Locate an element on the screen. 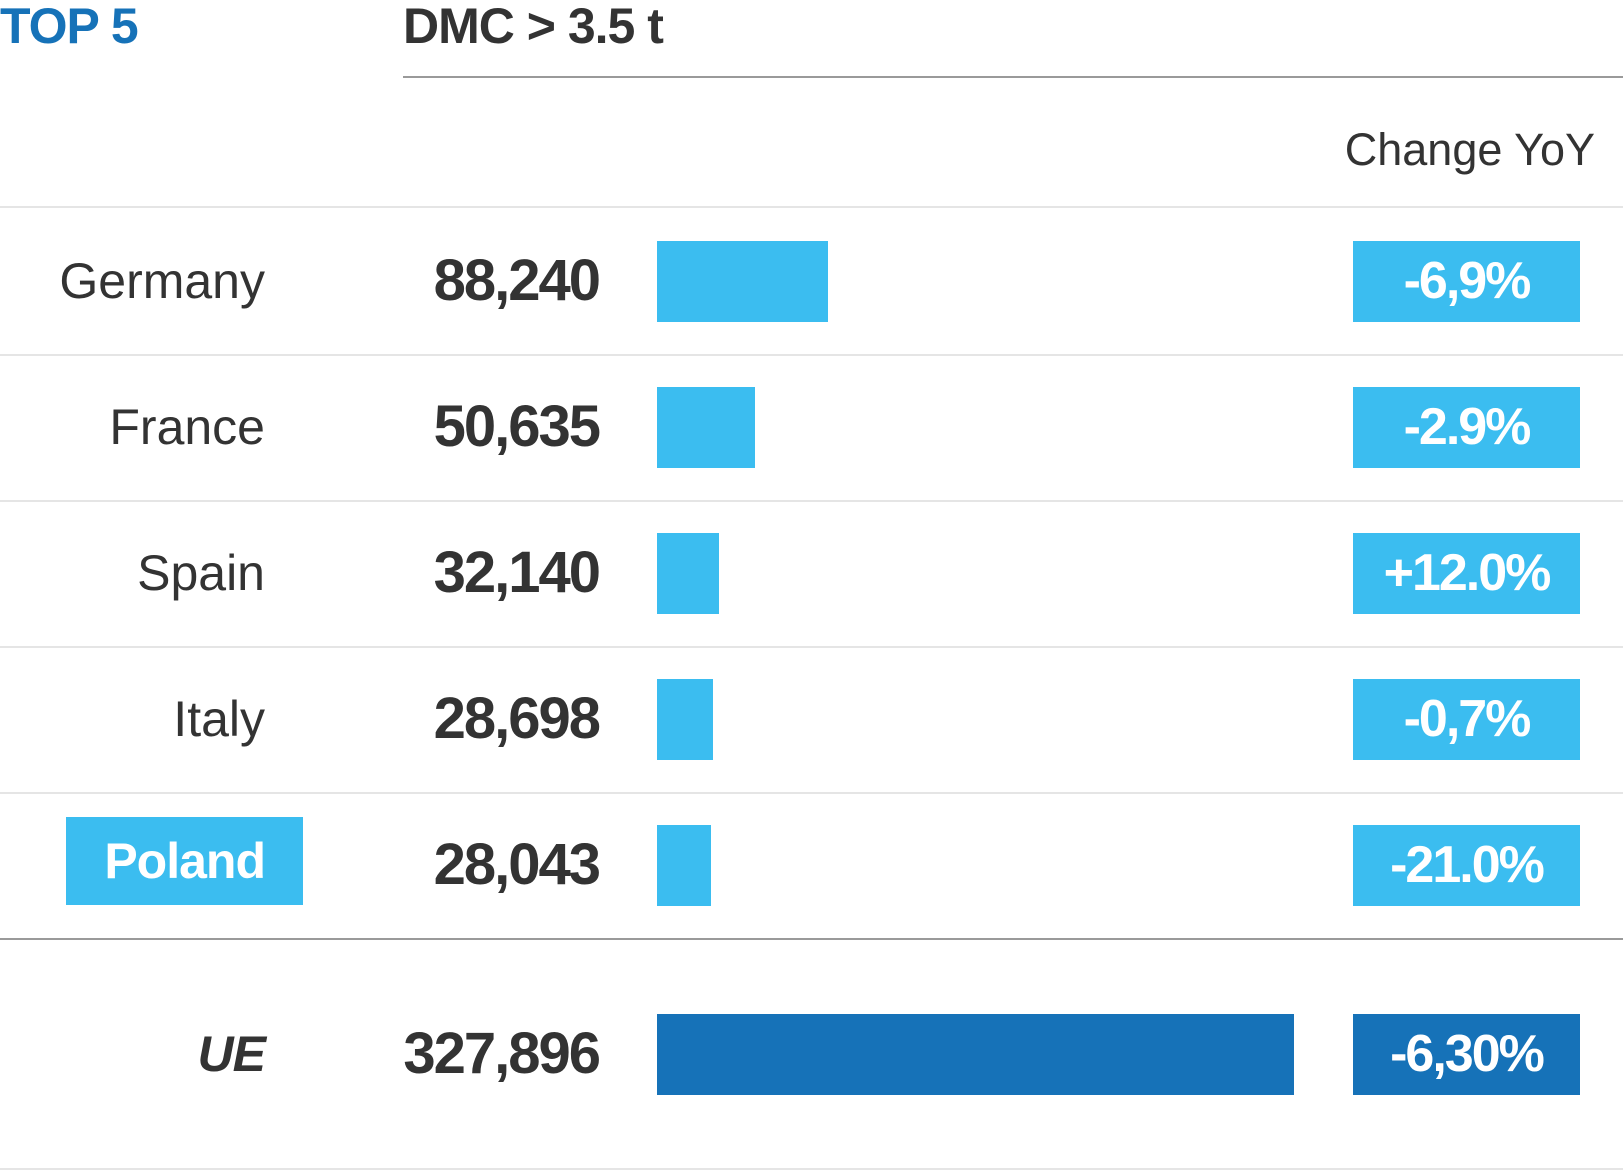 This screenshot has width=1623, height=1174. change-yoy-badge-poland: -21.0% is located at coordinates (1466, 865).